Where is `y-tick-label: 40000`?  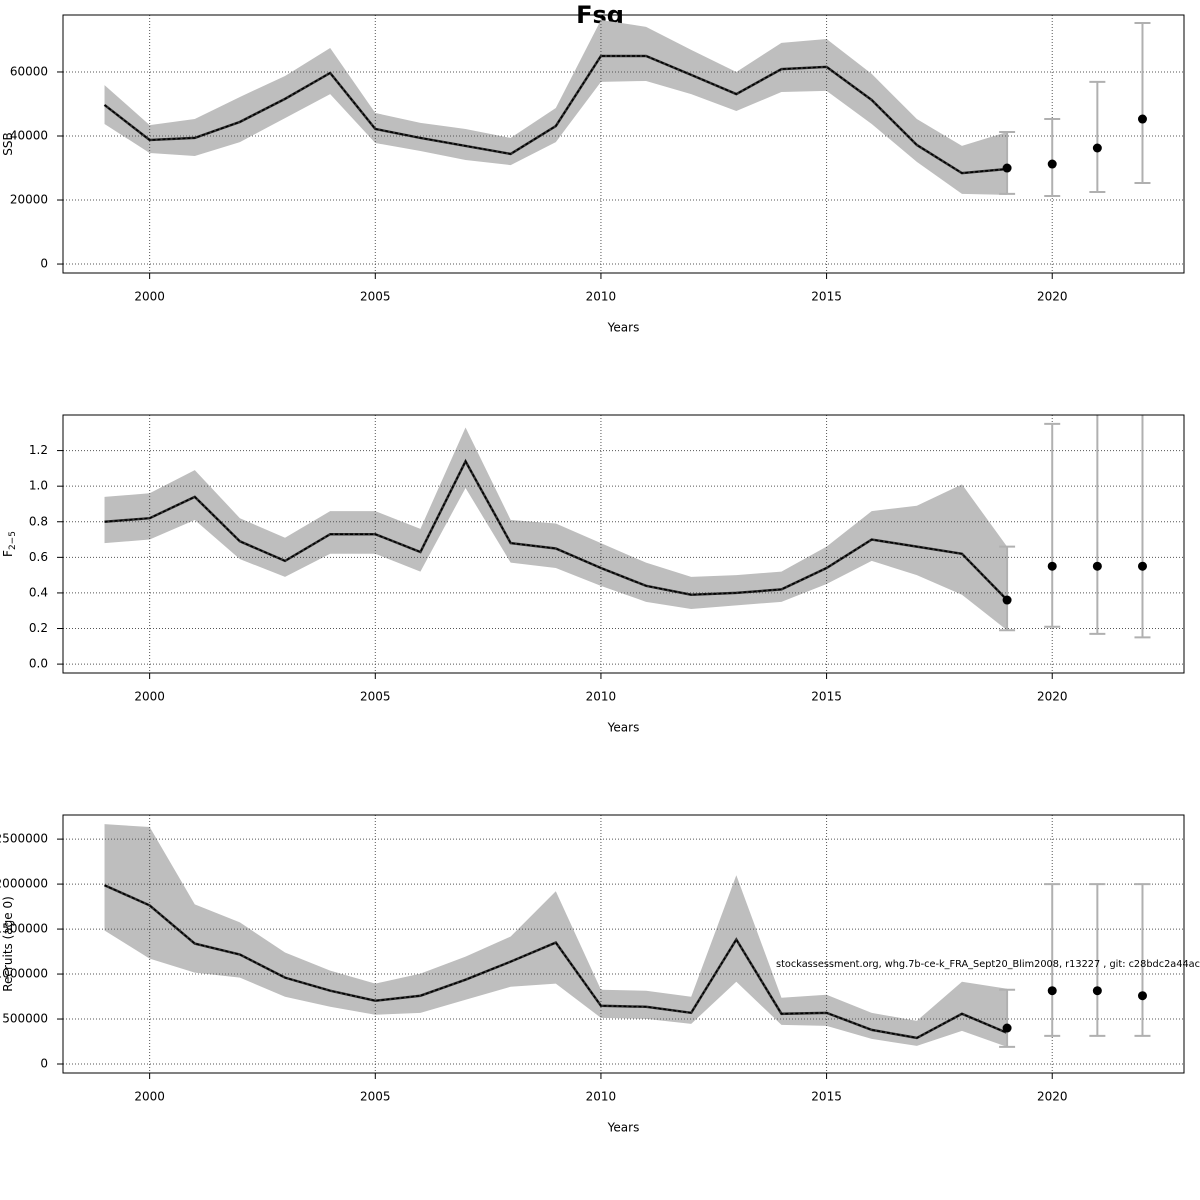 y-tick-label: 40000 is located at coordinates (29, 135).